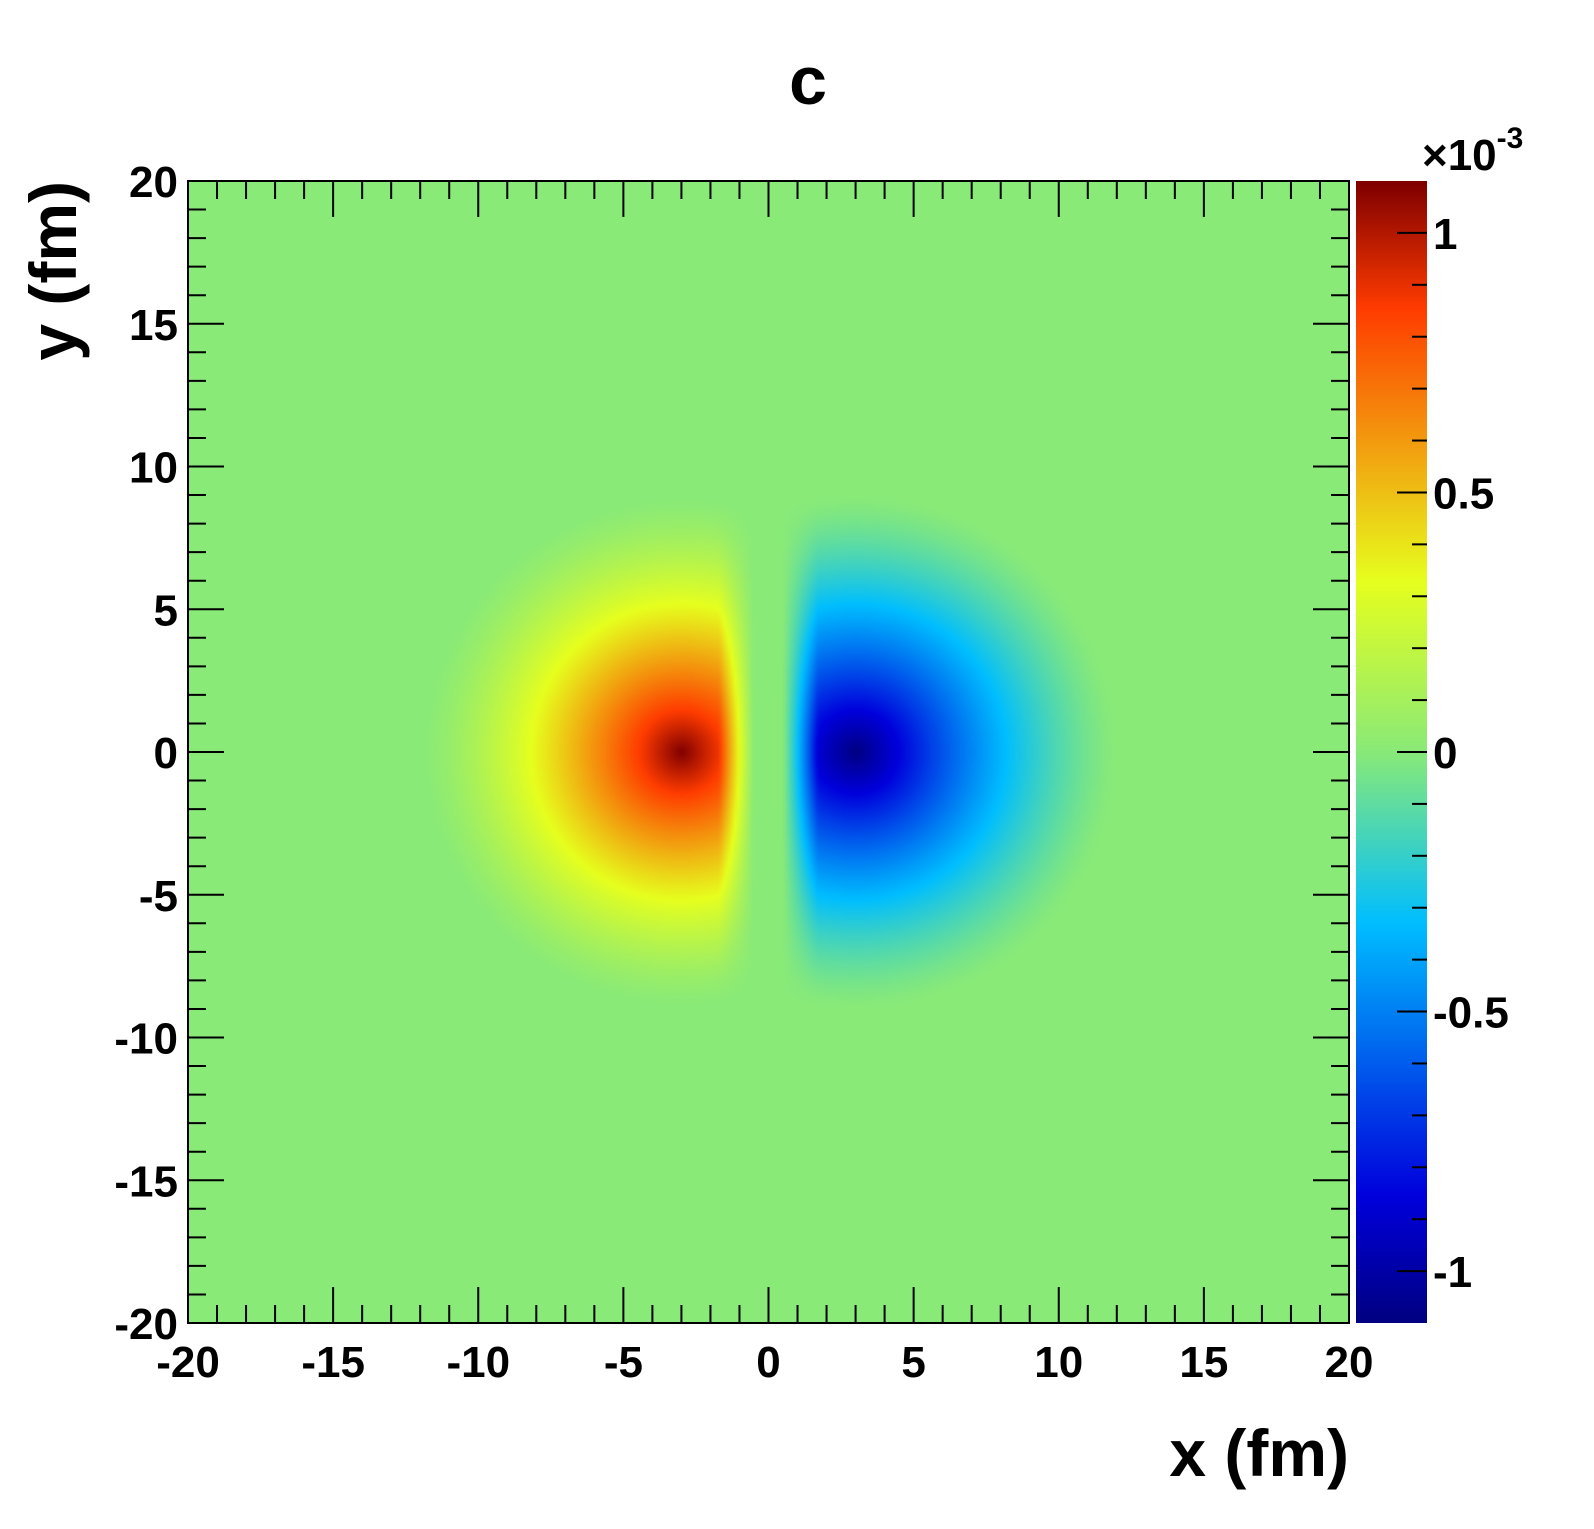 The width and height of the screenshot is (1594, 1529). I want to click on x-tick-label: -15, so click(333, 1362).